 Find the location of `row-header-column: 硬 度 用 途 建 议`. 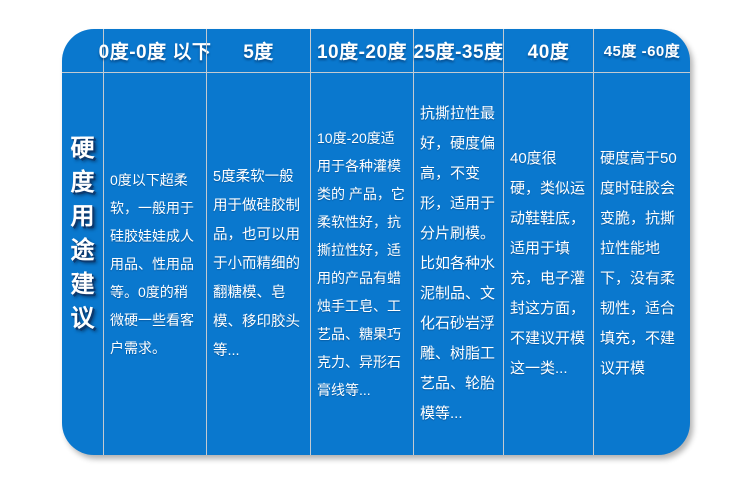

row-header-column: 硬 度 用 途 建 议 is located at coordinates (82, 242).